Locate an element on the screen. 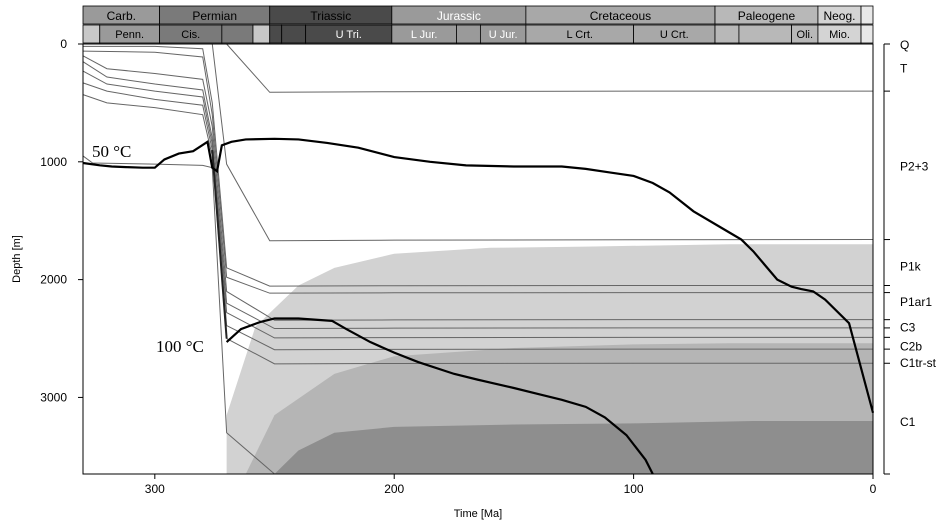 The width and height of the screenshot is (946, 523). formation-label: C2b is located at coordinates (911, 347).